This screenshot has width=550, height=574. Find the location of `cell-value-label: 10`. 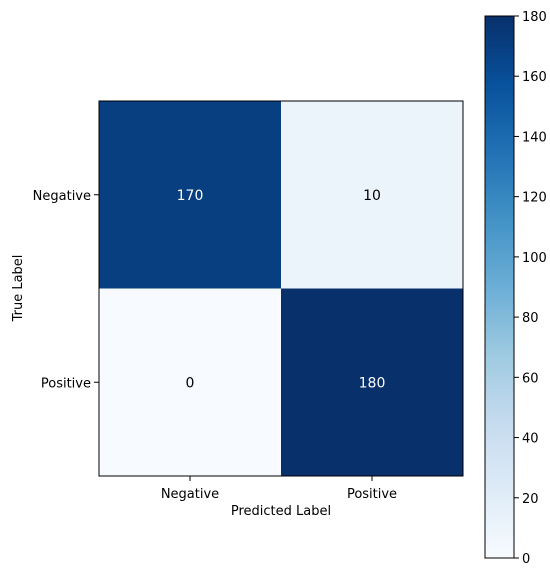

cell-value-label: 10 is located at coordinates (372, 196).